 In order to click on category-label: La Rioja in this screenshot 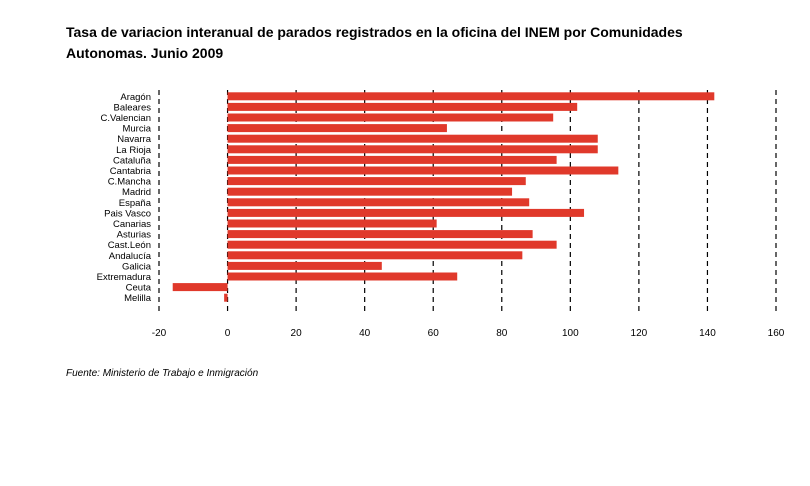, I will do `click(134, 150)`.